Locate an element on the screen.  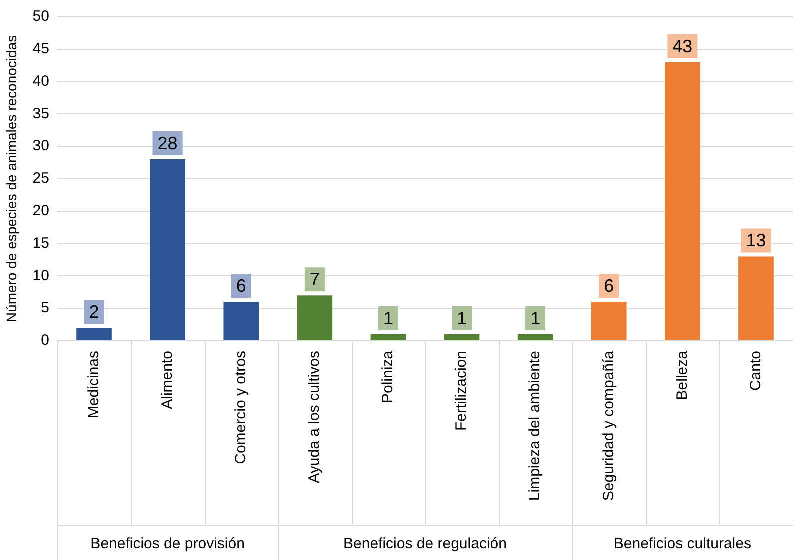
x-tick-label: Belleza is located at coordinates (682, 375).